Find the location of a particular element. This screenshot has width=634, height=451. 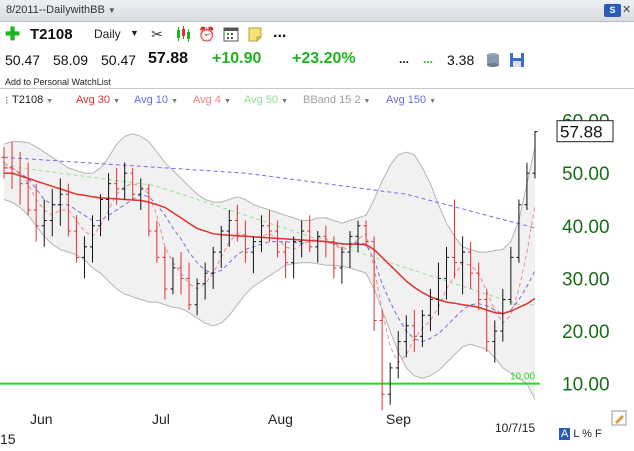

high-value: 58.09 is located at coordinates (71, 60).